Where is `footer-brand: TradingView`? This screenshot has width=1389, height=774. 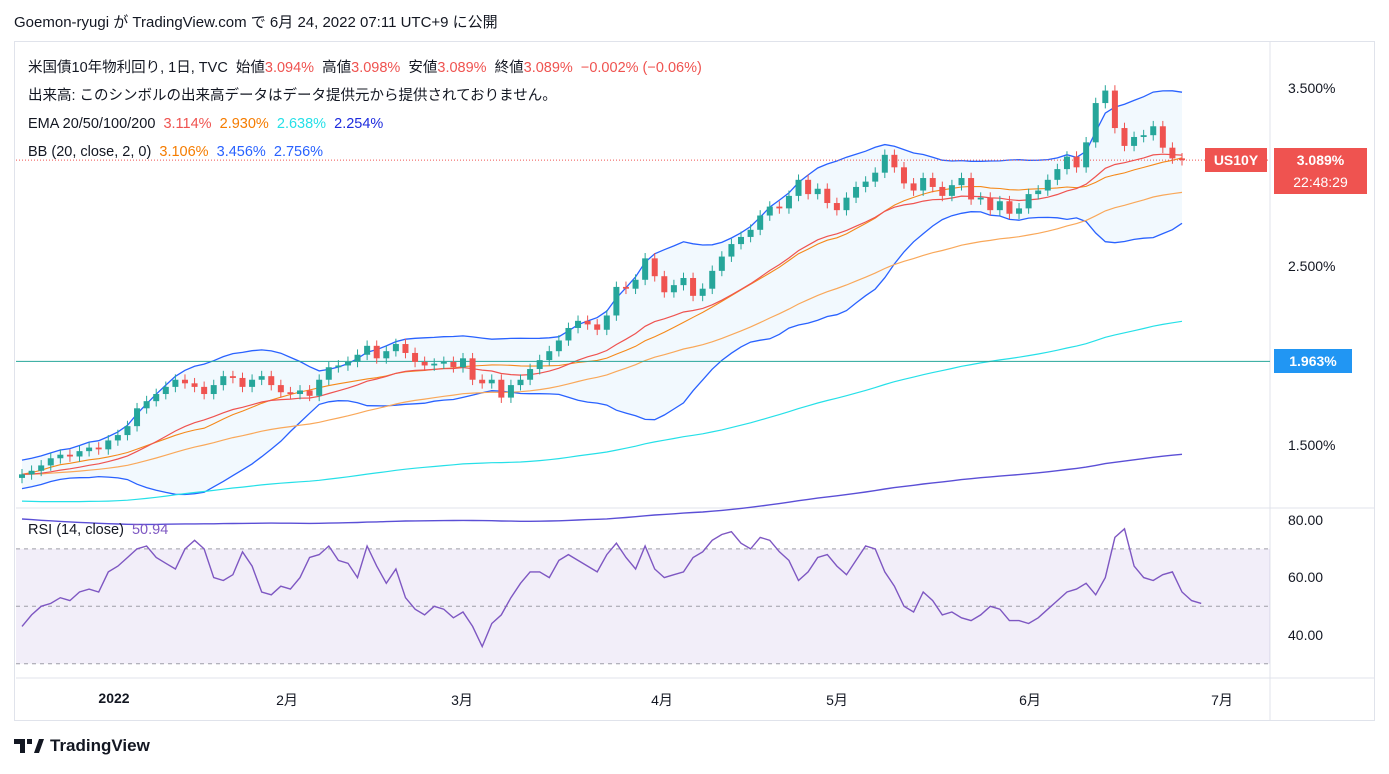 footer-brand: TradingView is located at coordinates (82, 746).